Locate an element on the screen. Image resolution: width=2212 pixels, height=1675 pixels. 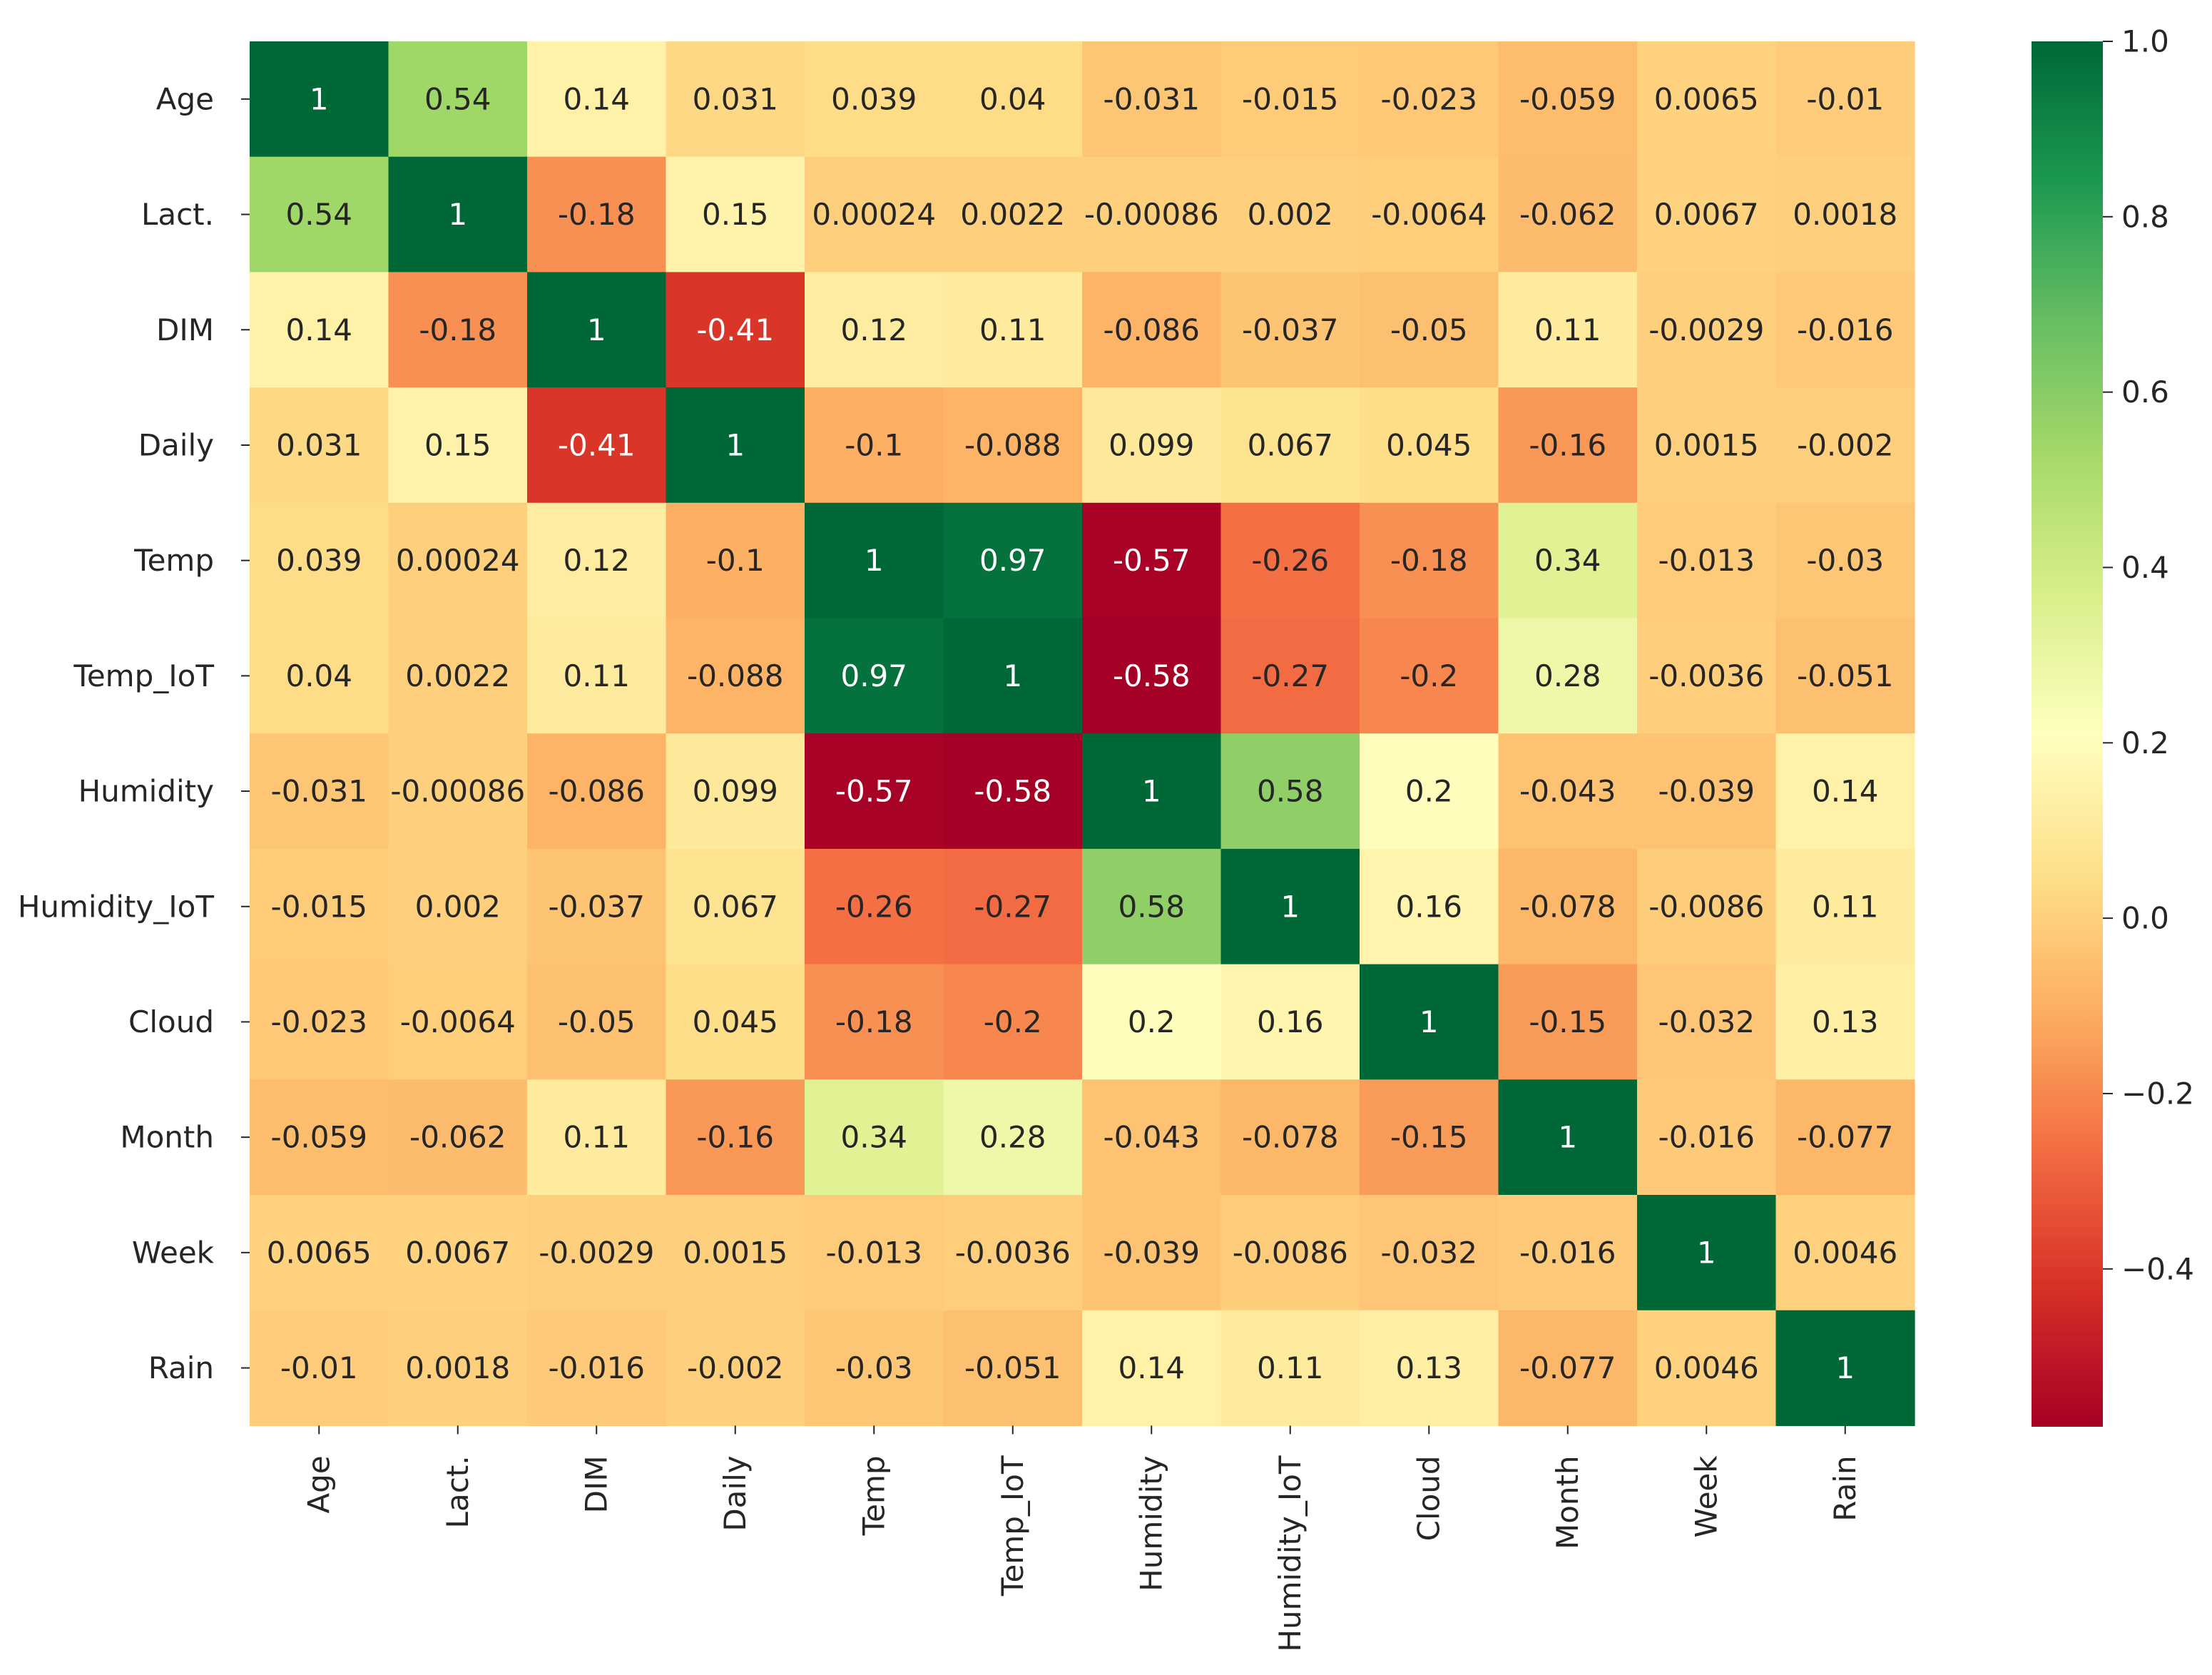
y-tick-label-Month: Month is located at coordinates (167, 1137).